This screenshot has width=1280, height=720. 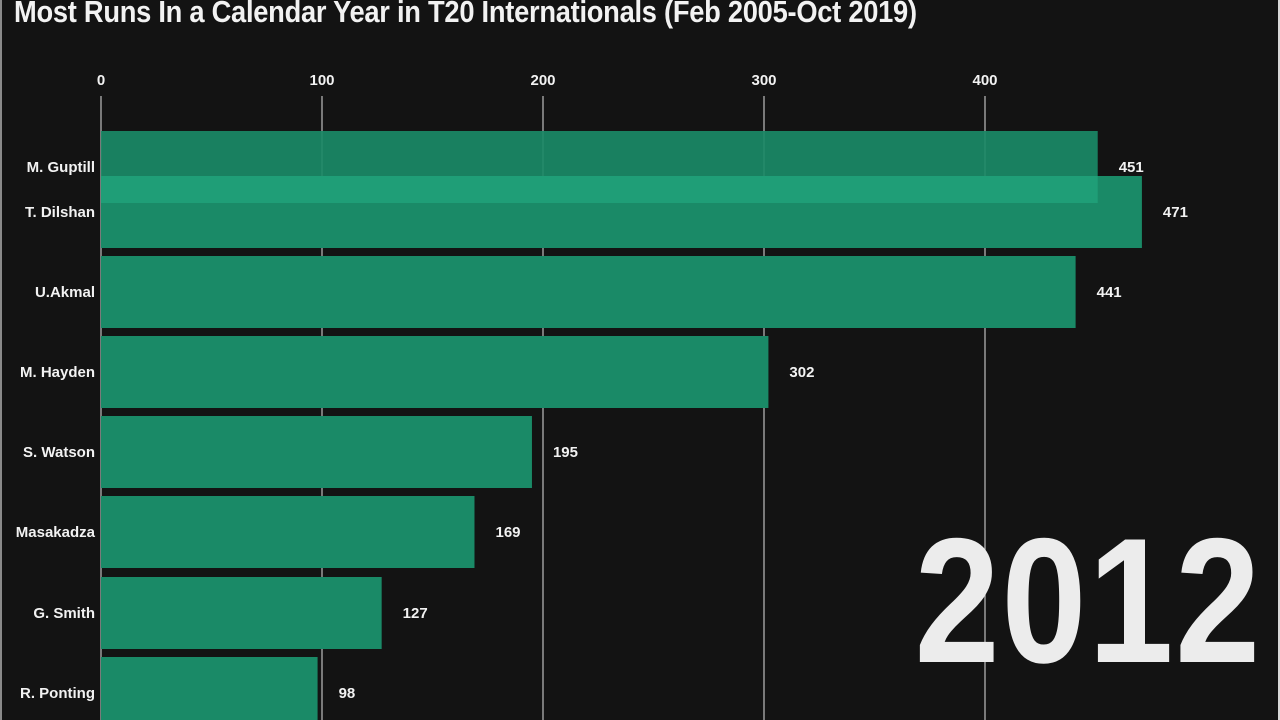 I want to click on bar-s-watson, so click(x=316, y=452).